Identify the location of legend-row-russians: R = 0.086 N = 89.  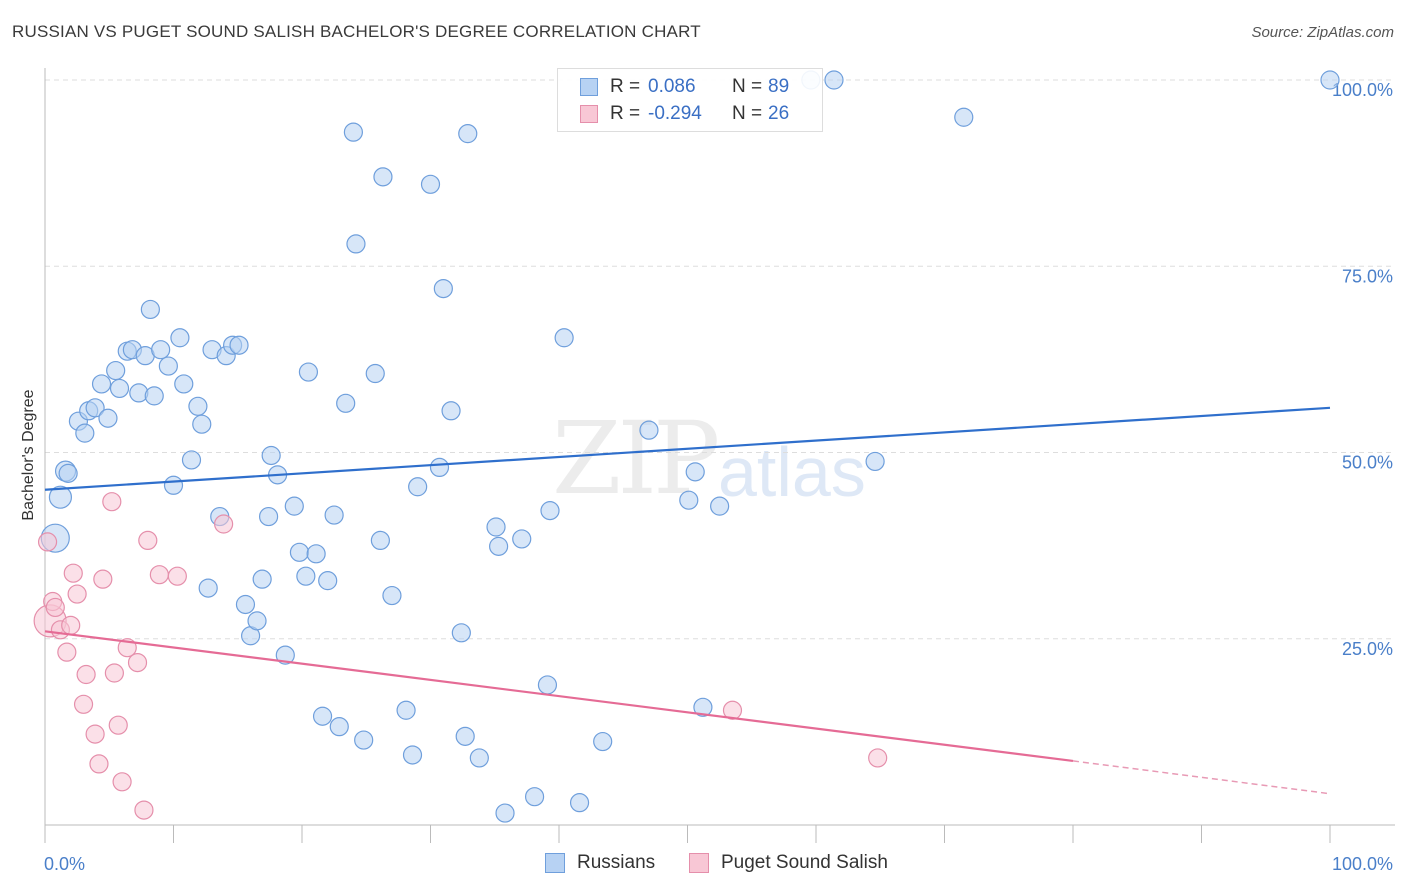
(684, 87).